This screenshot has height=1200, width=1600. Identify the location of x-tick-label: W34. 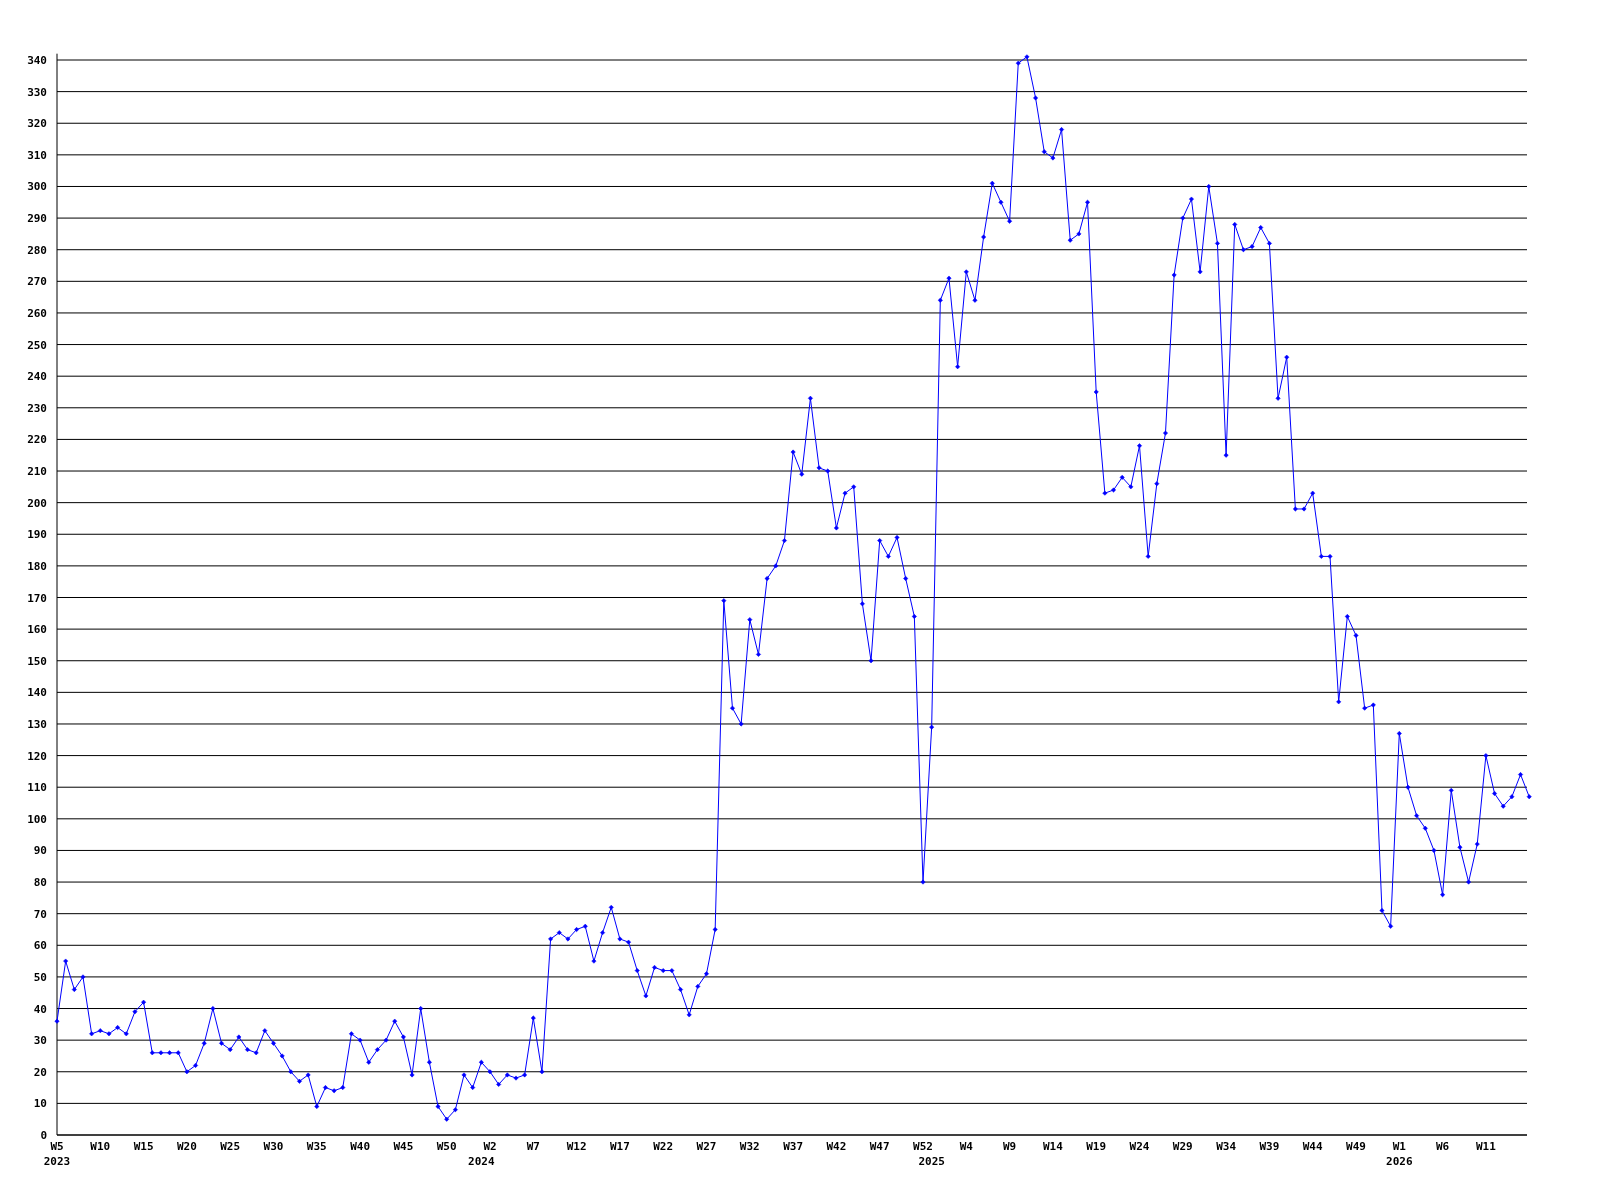
(1226, 1146).